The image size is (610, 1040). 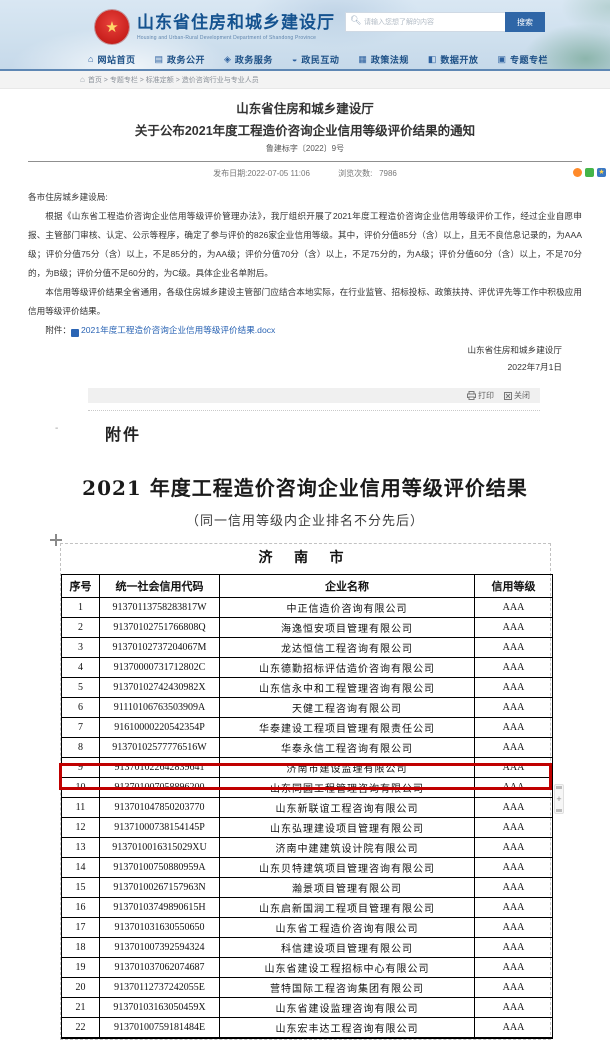 I want to click on cell-credit-code: 9137010016315029XU, so click(x=159, y=847).